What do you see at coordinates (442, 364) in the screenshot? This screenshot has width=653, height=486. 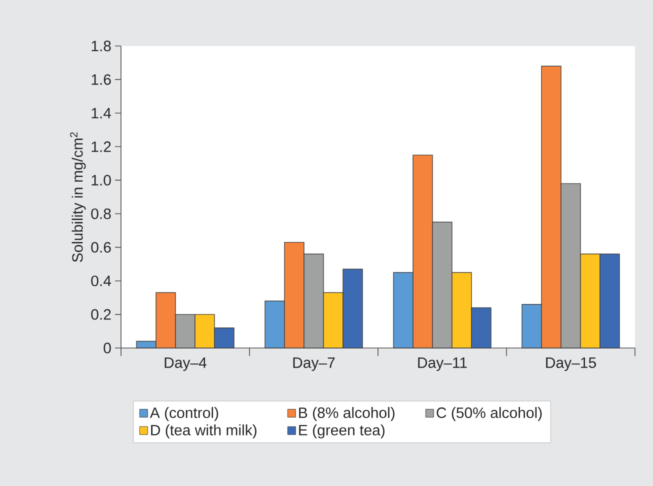 I see `x-tick-label: Day–11` at bounding box center [442, 364].